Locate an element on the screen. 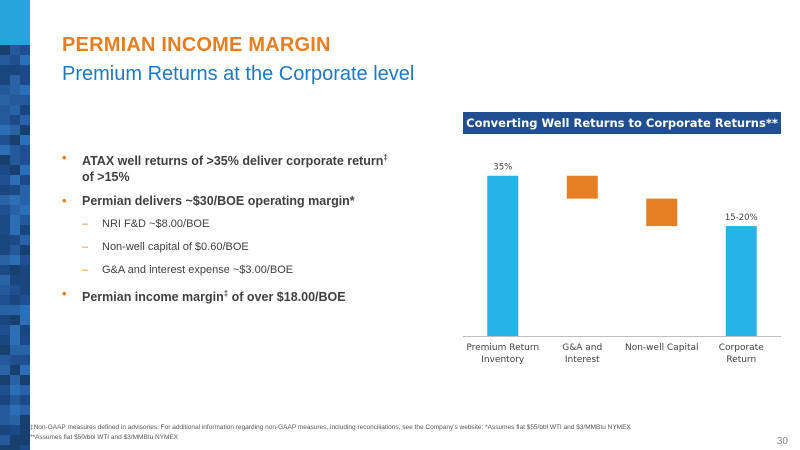 The height and width of the screenshot is (450, 800). left-decorative-strip is located at coordinates (15, 225).